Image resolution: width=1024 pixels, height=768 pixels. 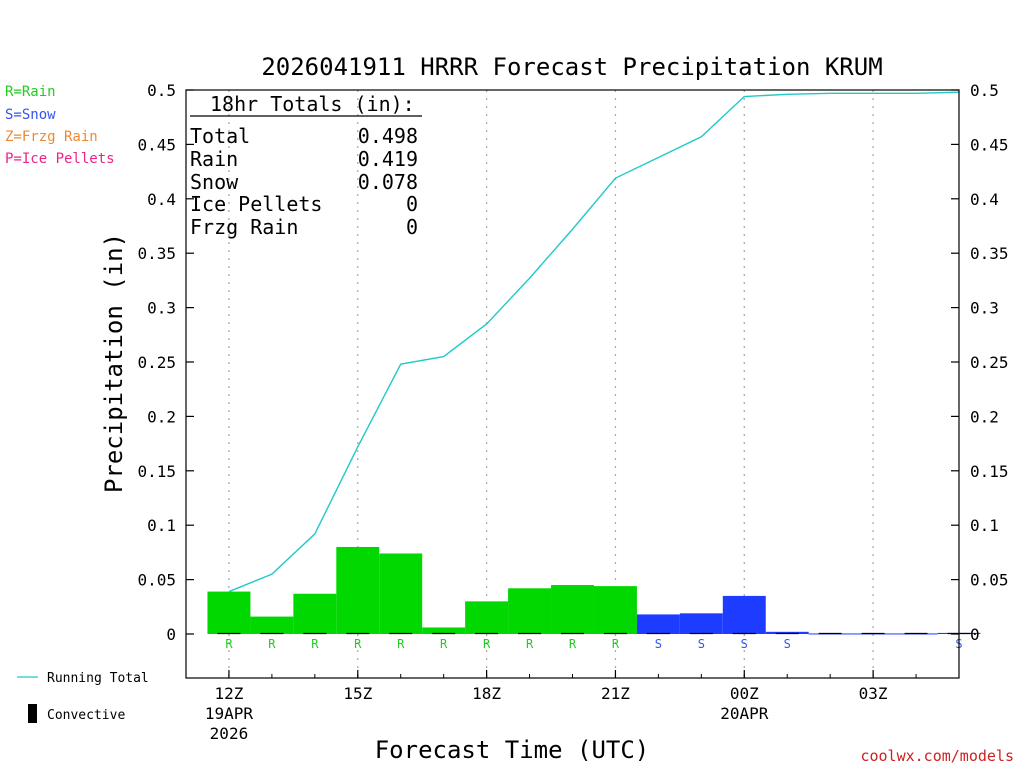 I want to click on series-legend: Running Total Convective, so click(x=83, y=697).